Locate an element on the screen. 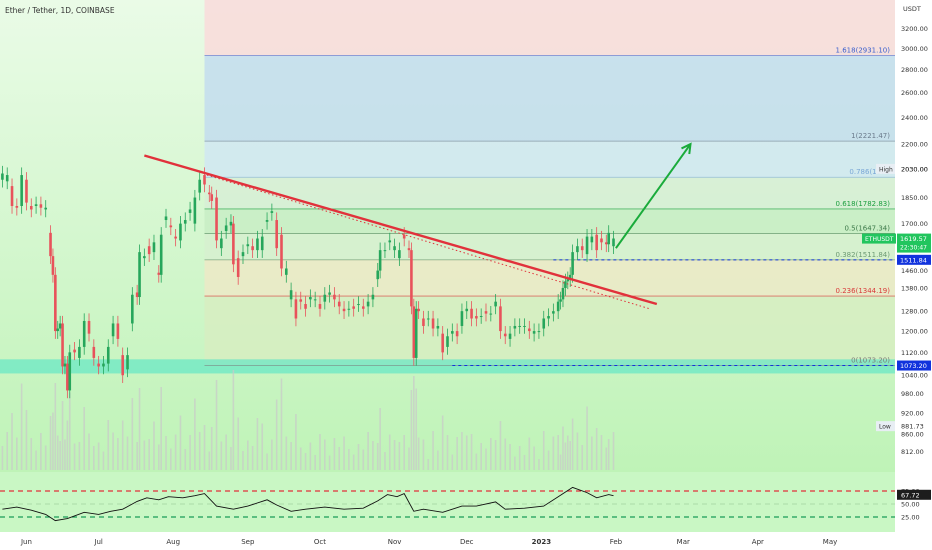  time-tick-label: Oct is located at coordinates (320, 542).